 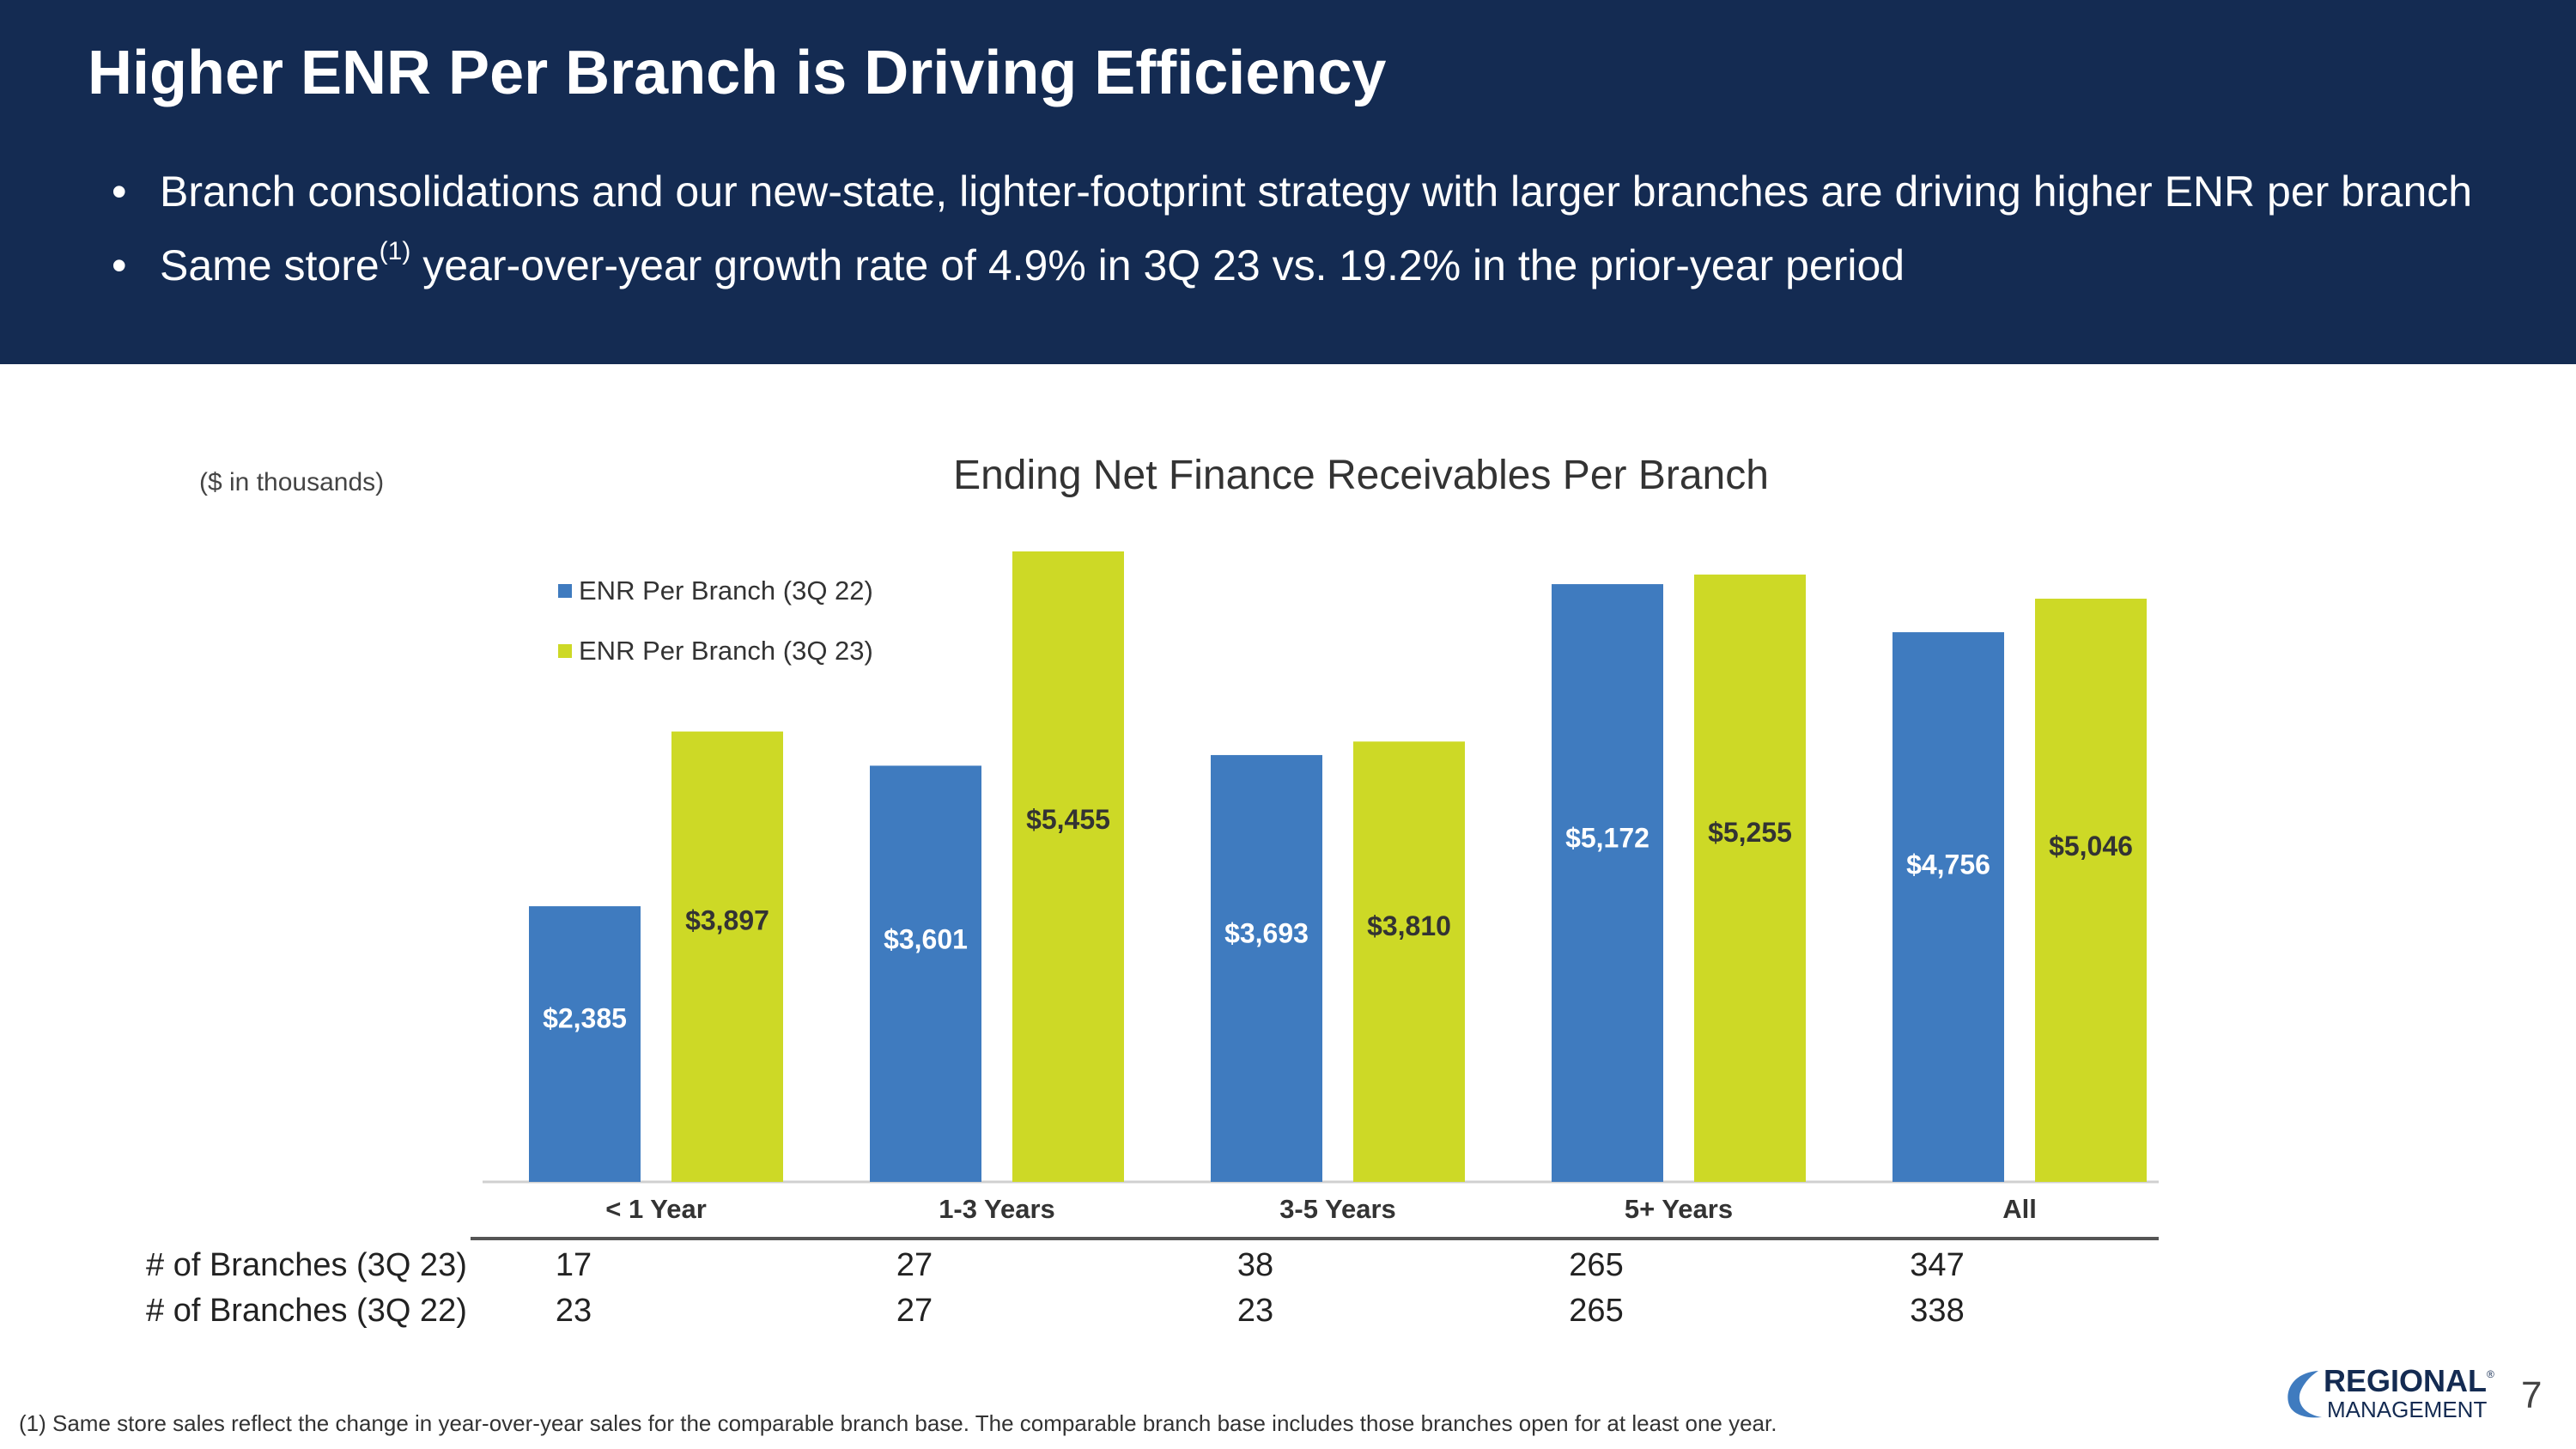 I want to click on branch-row-label-1: # of Branches (3Q 22), so click(x=306, y=1311).